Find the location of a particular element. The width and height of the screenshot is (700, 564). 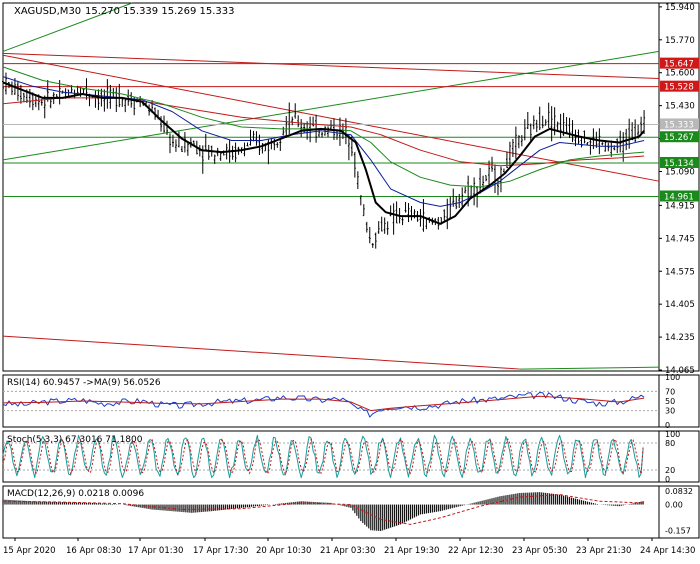

stoch-k-line is located at coordinates (323, 456).